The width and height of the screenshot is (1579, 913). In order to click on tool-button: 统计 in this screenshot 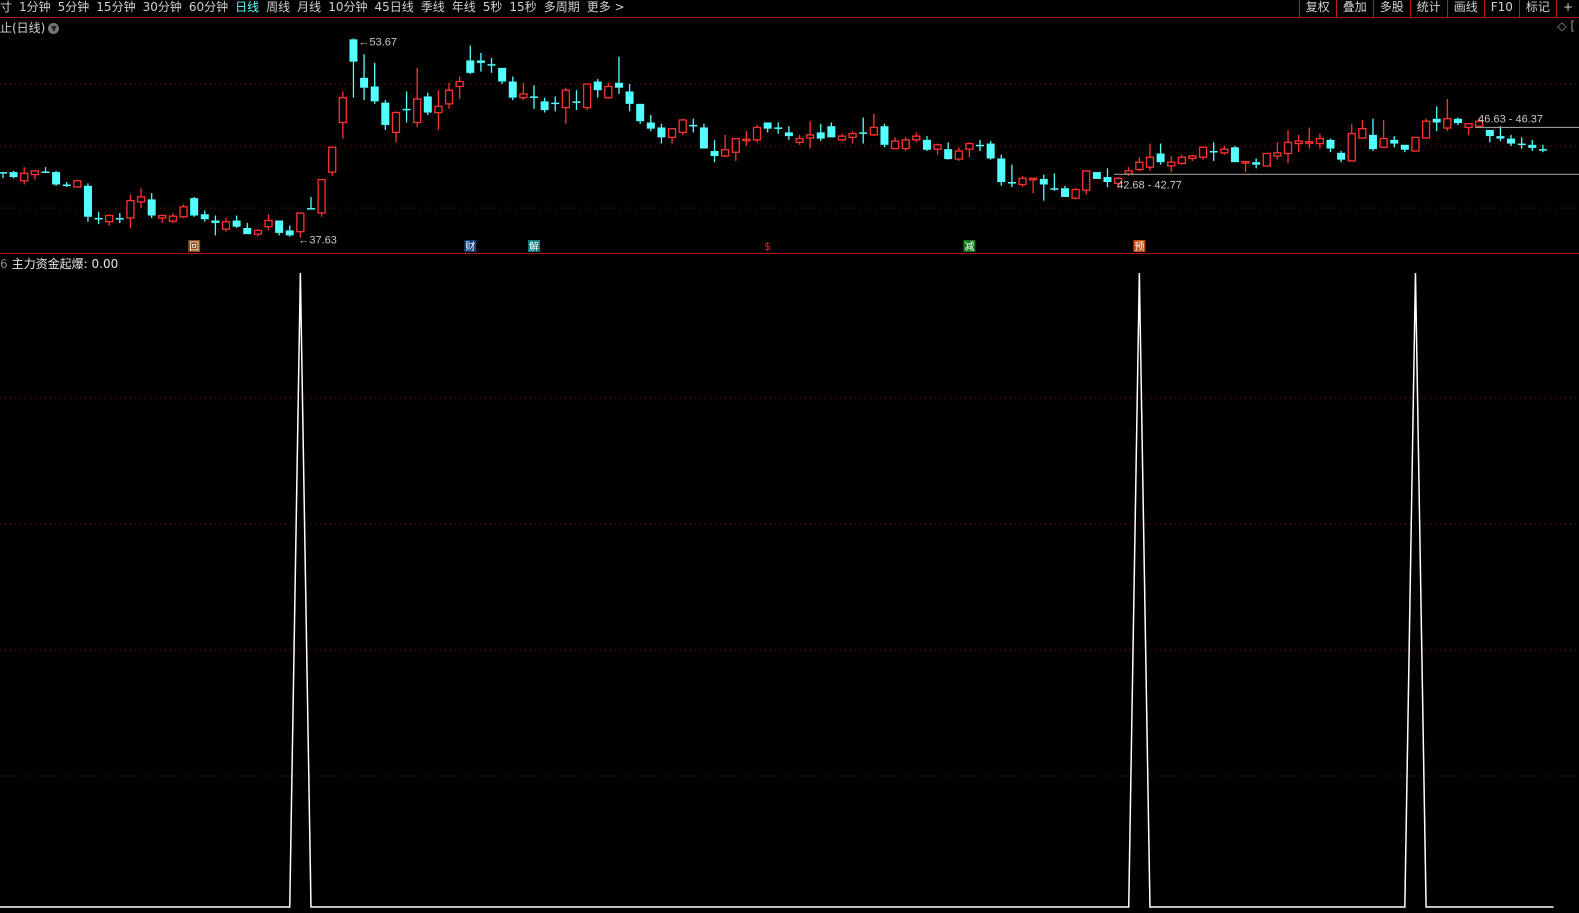, I will do `click(1428, 8)`.